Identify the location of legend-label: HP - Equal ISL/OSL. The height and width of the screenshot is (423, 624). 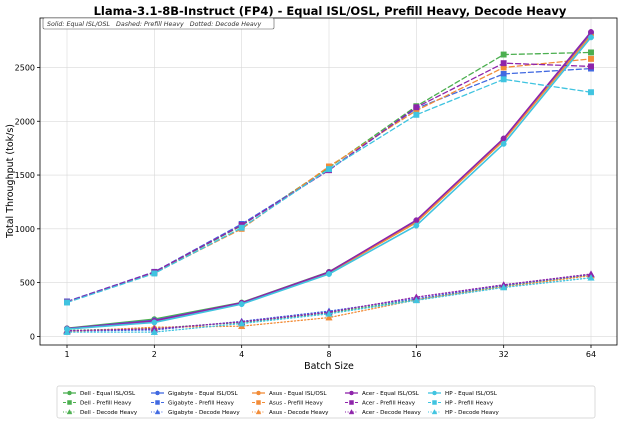
(471, 394).